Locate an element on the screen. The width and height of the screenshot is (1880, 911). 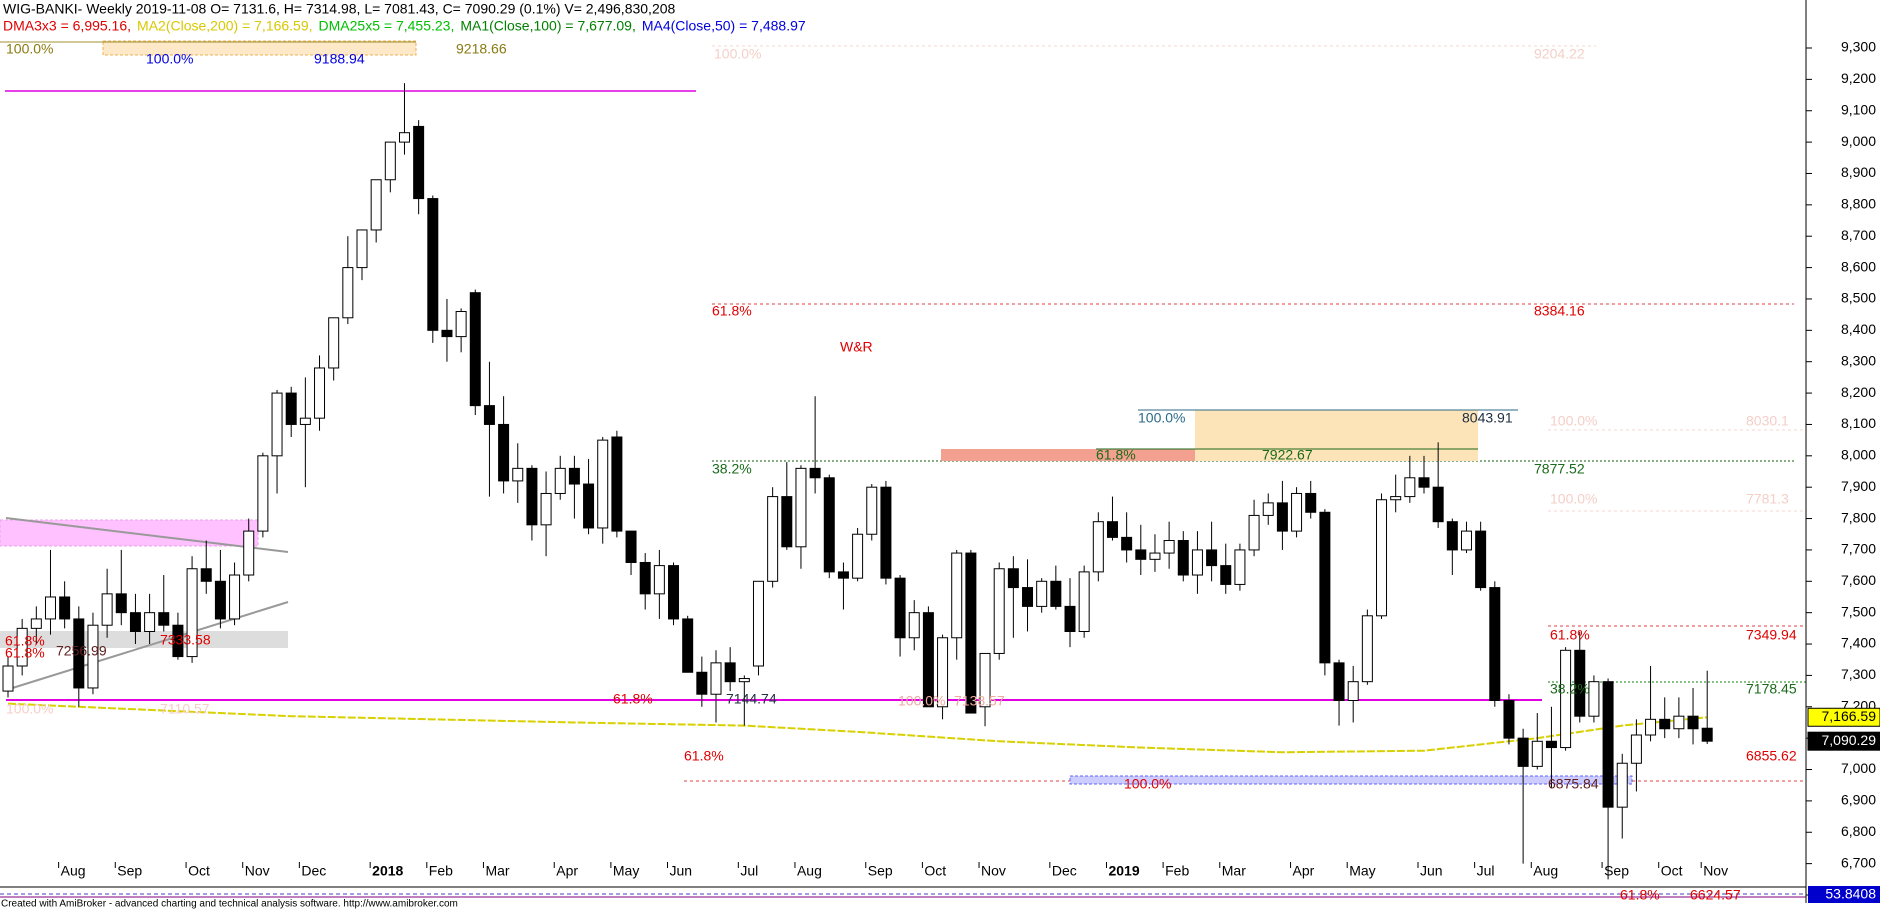
y-tick-label: 6,900 is located at coordinates (1858, 800).